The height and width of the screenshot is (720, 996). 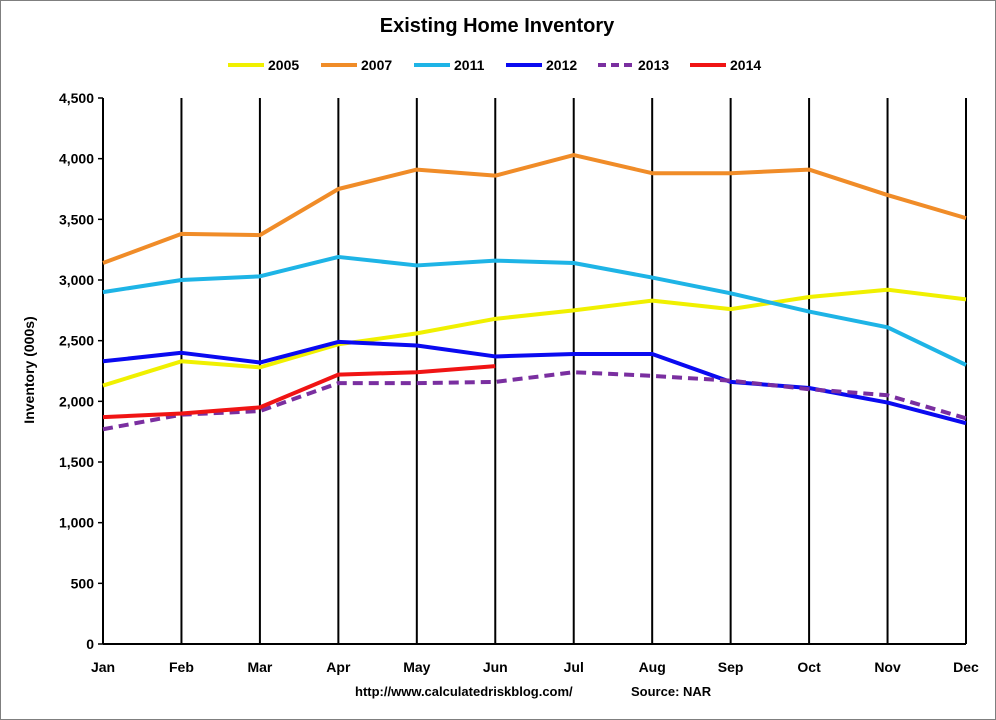 What do you see at coordinates (90, 644) in the screenshot?
I see `y-tick-label: 0` at bounding box center [90, 644].